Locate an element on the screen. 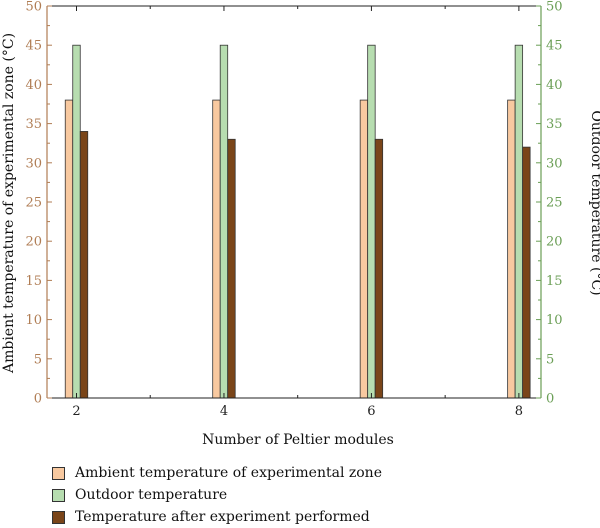  legend-item: Outdoor temperature is located at coordinates (217, 495).